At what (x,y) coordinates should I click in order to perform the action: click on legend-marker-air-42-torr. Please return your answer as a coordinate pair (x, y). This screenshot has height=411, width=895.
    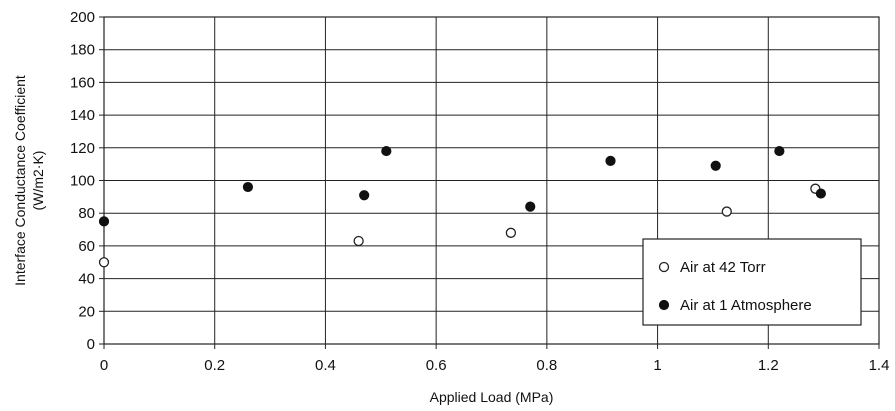
    Looking at the image, I should click on (664, 267).